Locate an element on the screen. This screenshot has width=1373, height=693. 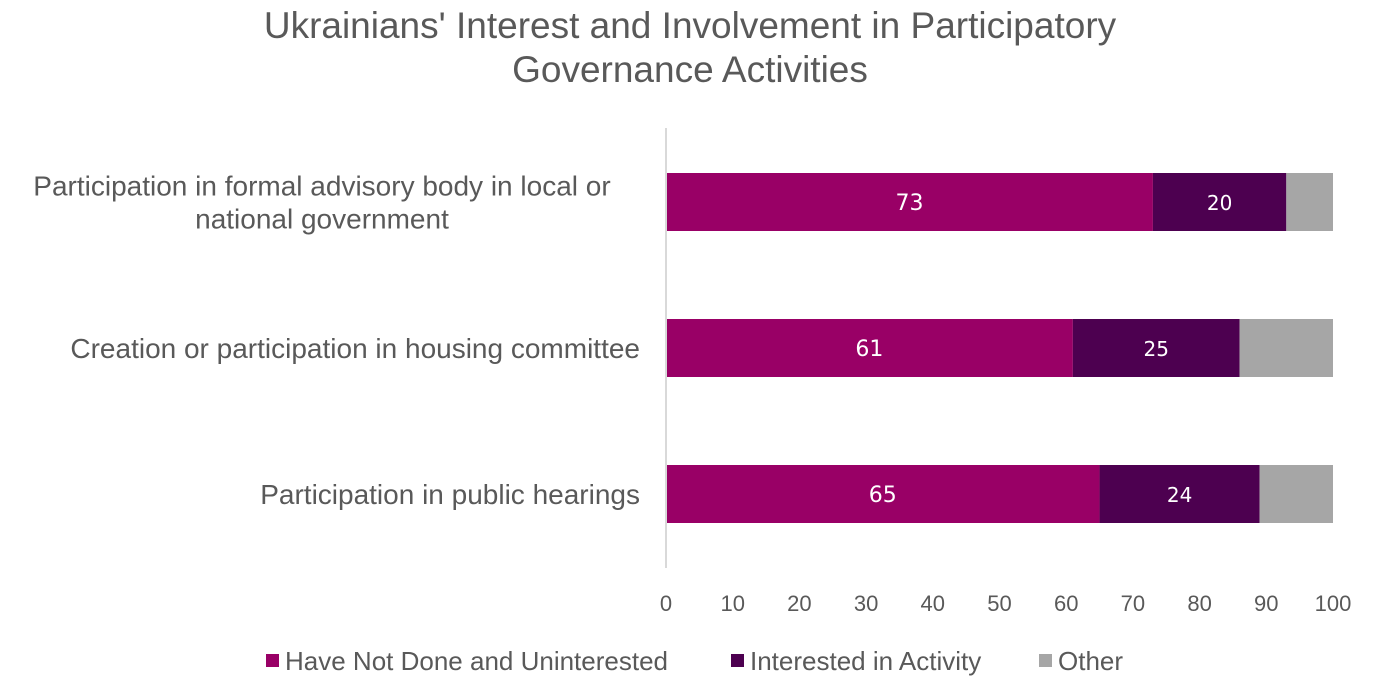
x-tick-label: 80 is located at coordinates (1199, 603).